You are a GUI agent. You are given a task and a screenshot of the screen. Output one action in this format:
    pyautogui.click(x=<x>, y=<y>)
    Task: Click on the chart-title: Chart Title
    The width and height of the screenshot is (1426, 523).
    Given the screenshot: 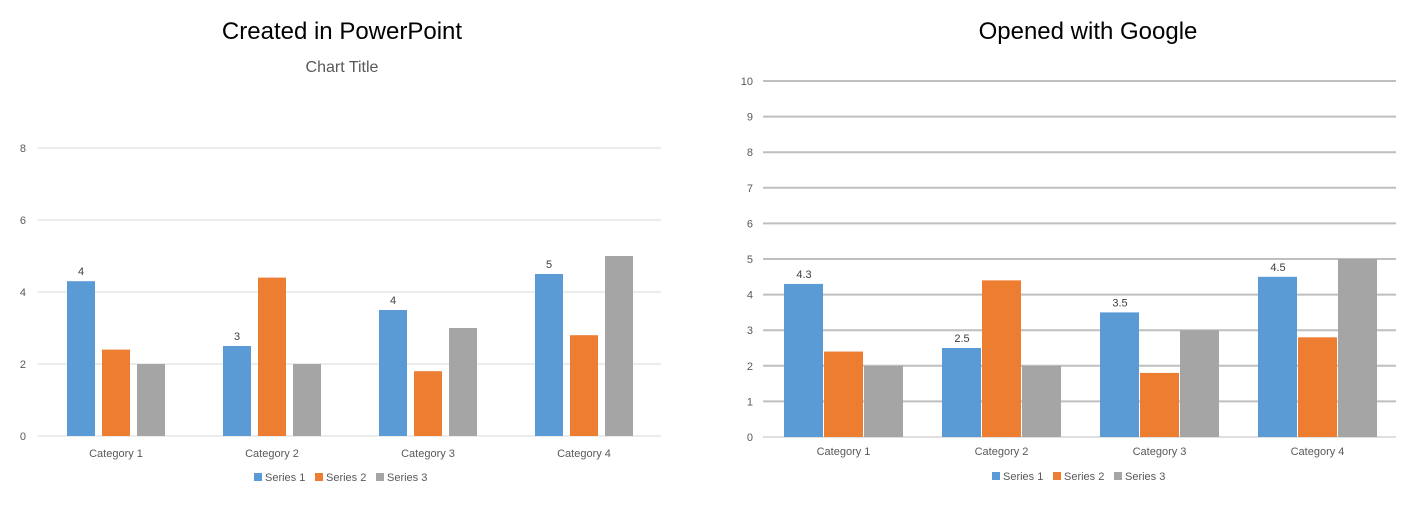 What is the action you would take?
    pyautogui.click(x=342, y=67)
    